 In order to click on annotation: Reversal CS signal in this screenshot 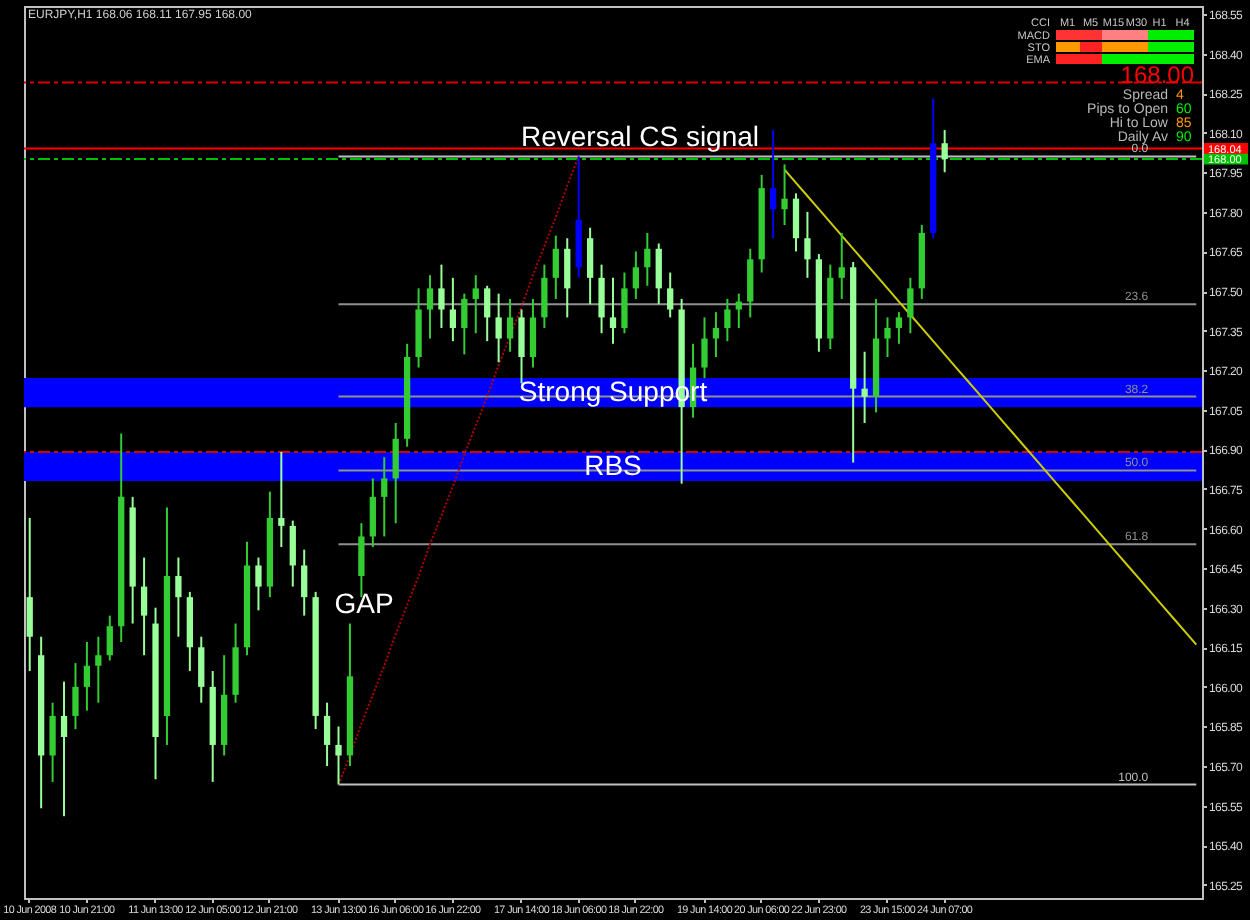, I will do `click(640, 136)`.